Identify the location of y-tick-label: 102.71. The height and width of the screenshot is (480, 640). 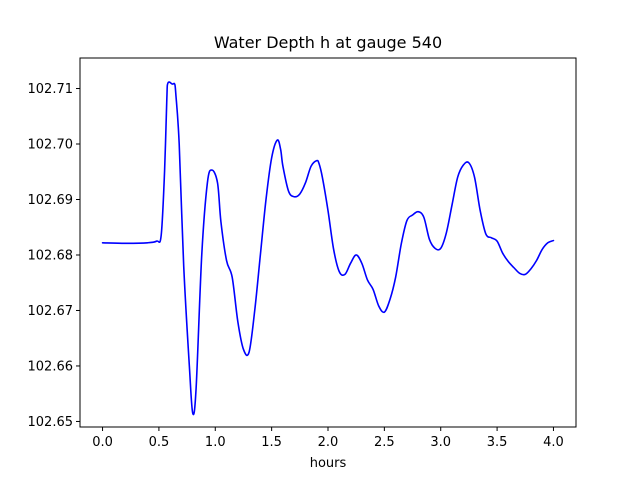
(51, 89).